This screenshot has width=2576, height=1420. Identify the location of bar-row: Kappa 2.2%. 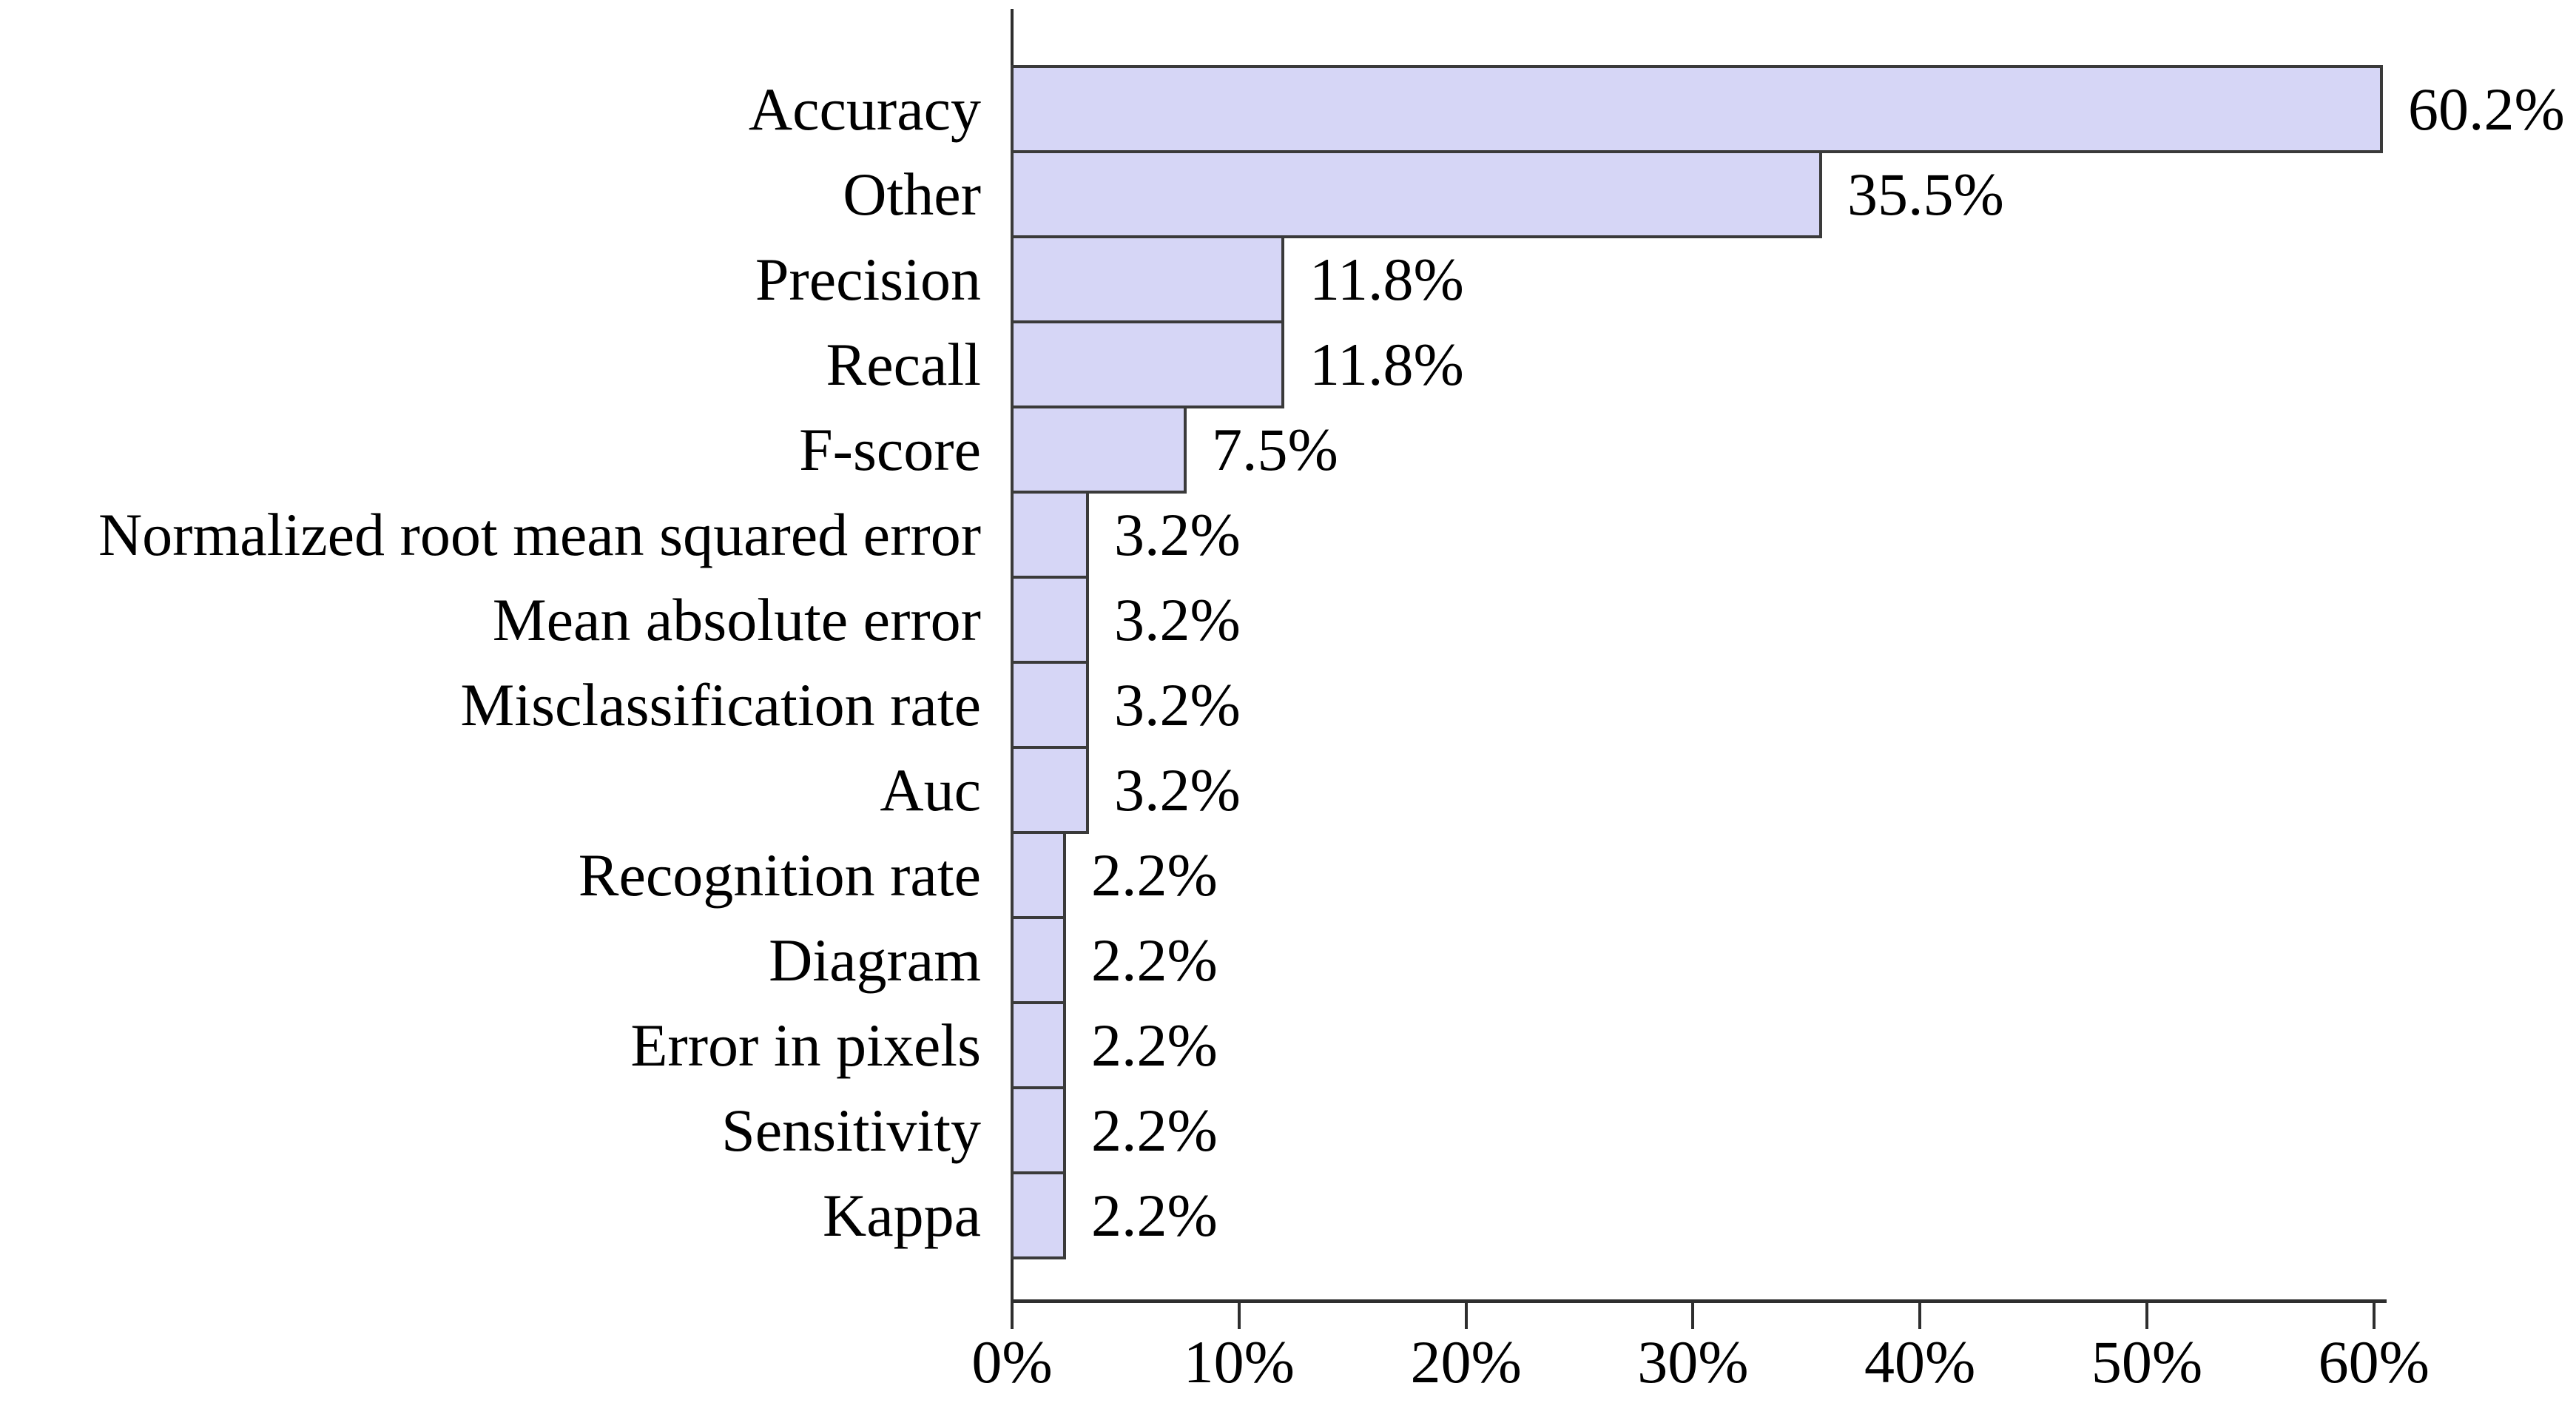
(1288, 1215).